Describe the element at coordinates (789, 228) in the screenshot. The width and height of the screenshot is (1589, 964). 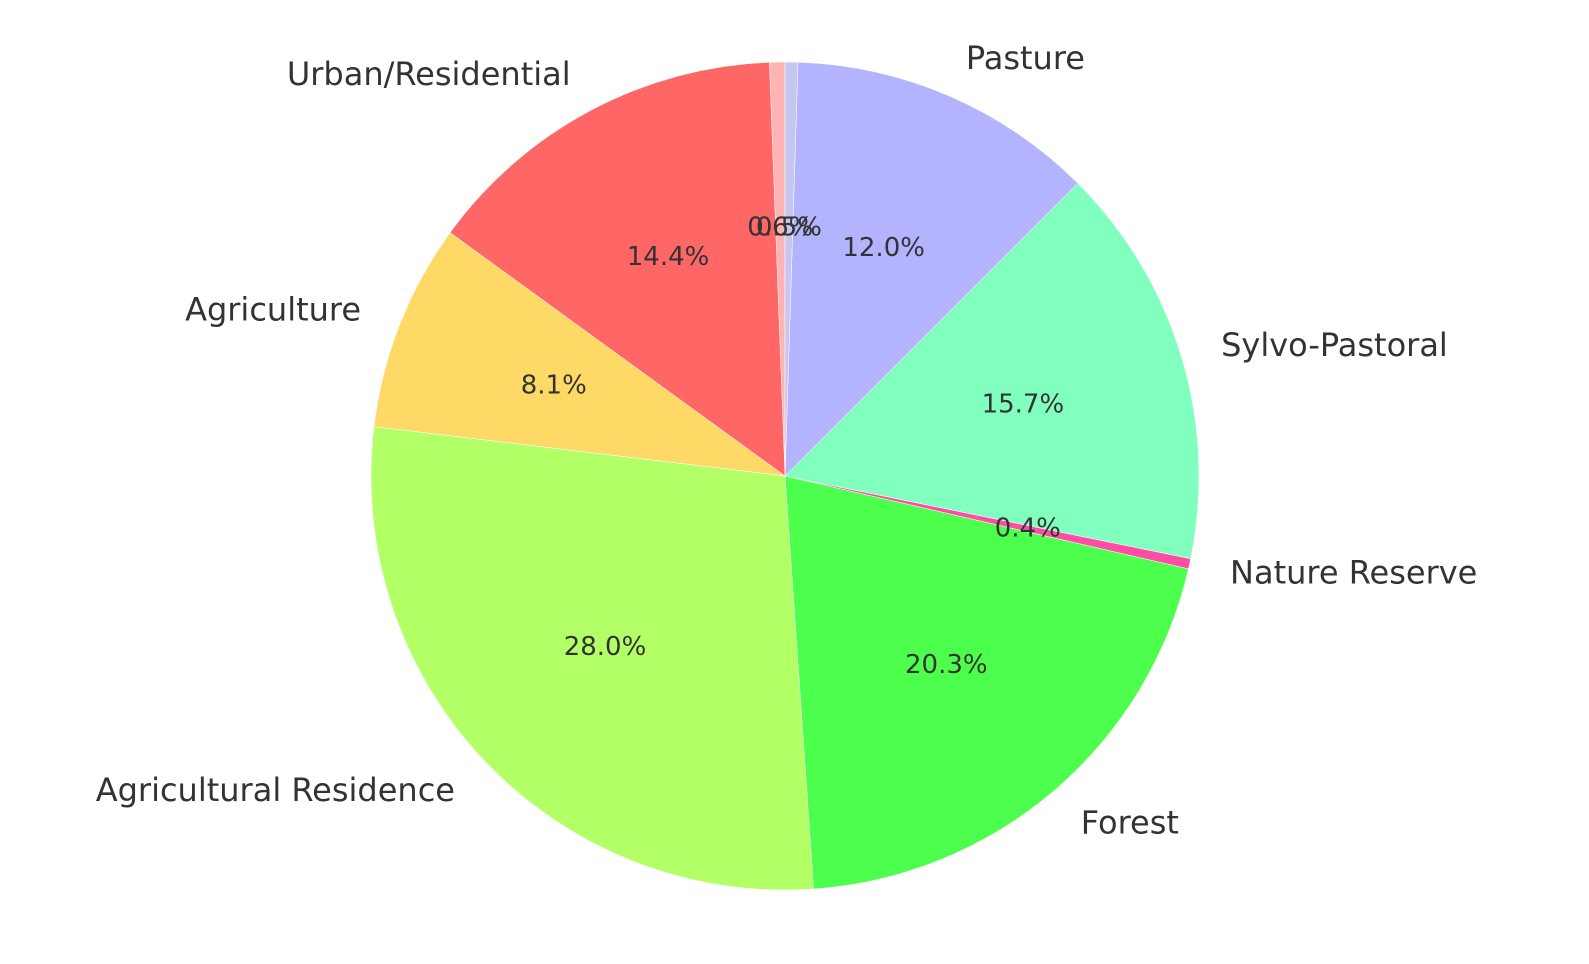
I see `pct-label-unlabeled-8: 0.5%` at that location.